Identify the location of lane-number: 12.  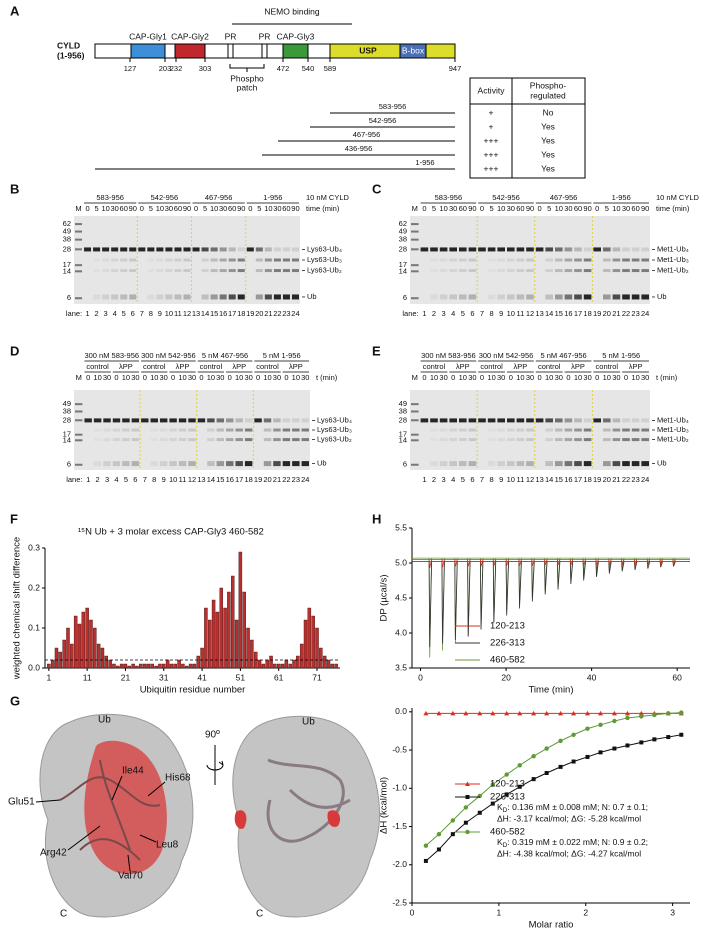
(192, 479).